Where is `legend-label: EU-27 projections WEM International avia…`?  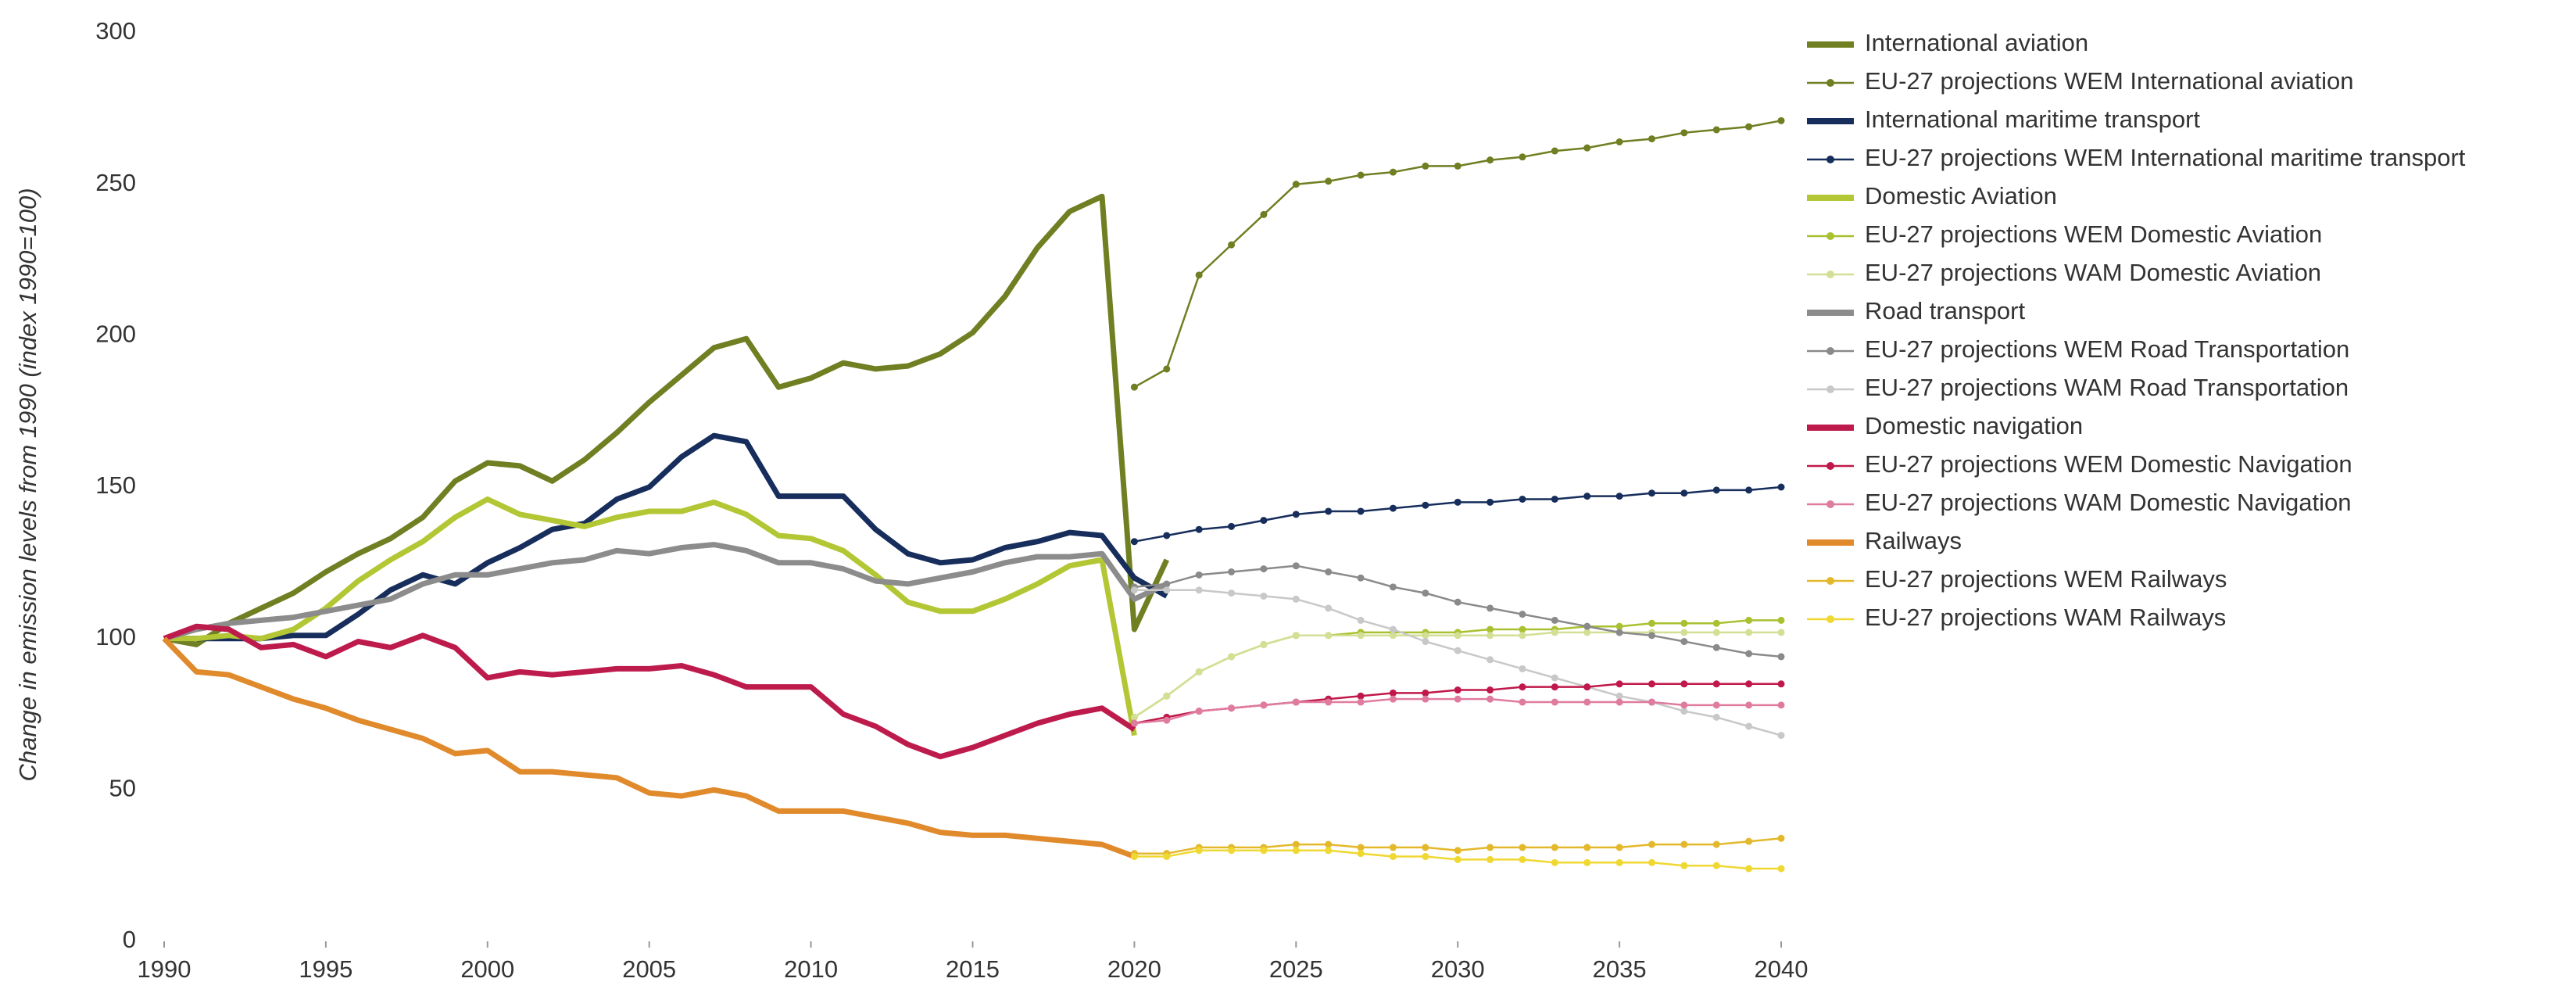 legend-label: EU-27 projections WEM International avia… is located at coordinates (2109, 81).